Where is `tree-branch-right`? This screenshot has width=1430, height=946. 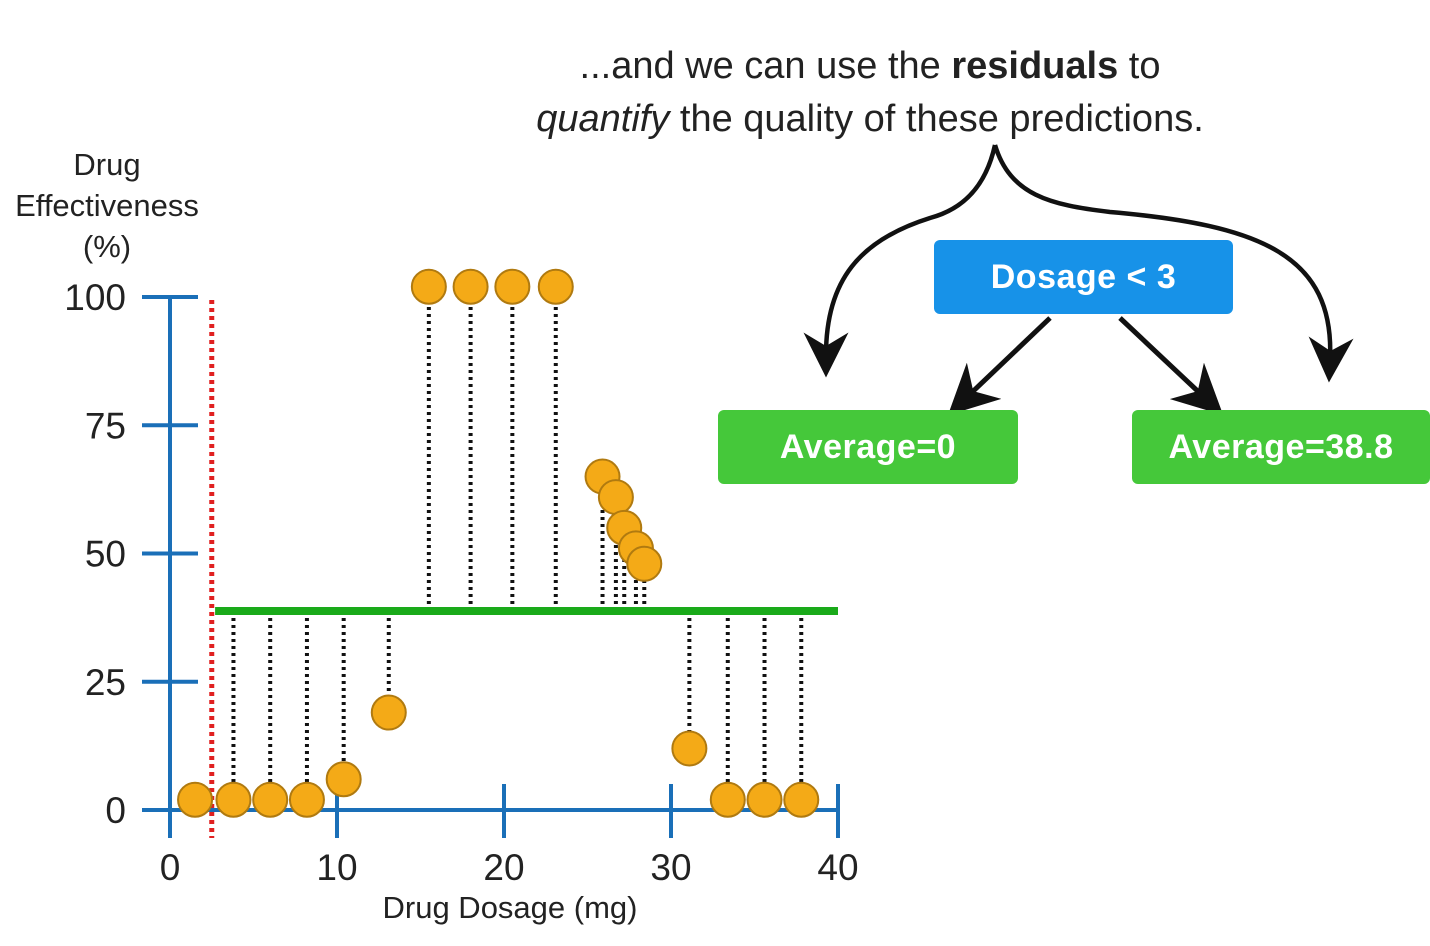
tree-branch-right is located at coordinates (1171, 366).